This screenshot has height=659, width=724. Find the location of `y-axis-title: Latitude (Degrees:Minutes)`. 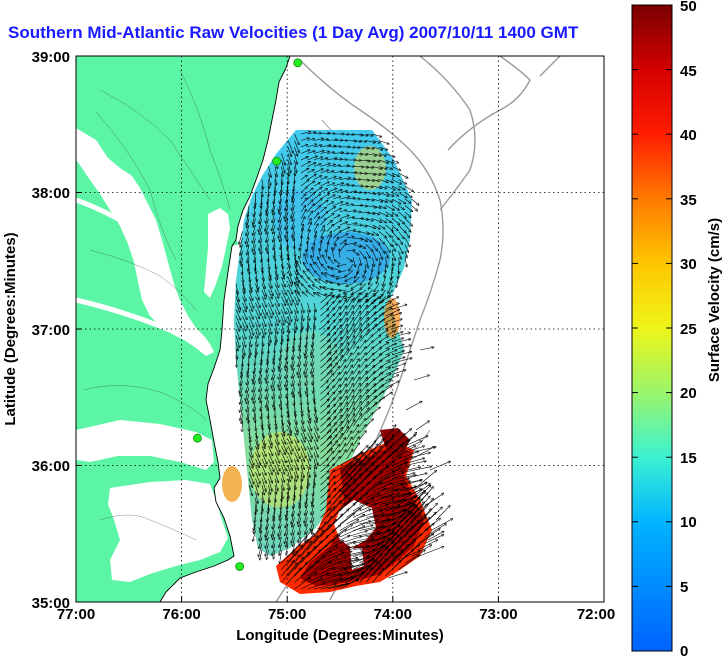

y-axis-title: Latitude (Degrees:Minutes) is located at coordinates (10, 328).